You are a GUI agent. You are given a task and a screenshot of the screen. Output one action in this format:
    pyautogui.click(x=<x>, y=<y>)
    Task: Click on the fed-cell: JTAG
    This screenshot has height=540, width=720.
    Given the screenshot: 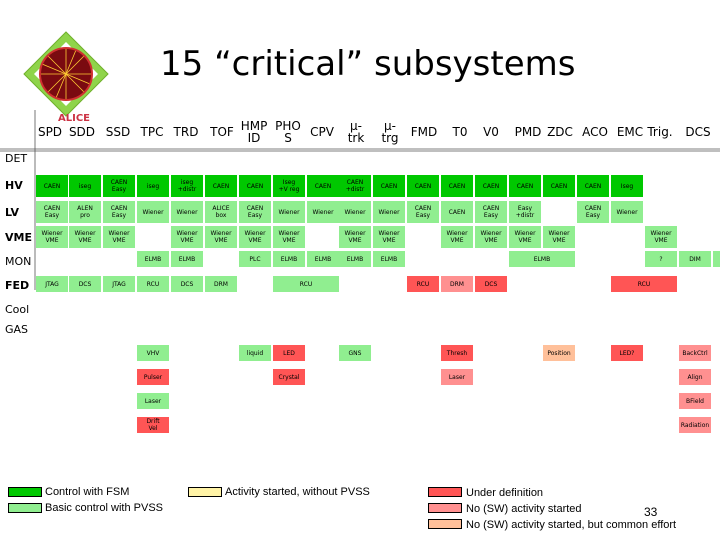 What is the action you would take?
    pyautogui.click(x=119, y=284)
    